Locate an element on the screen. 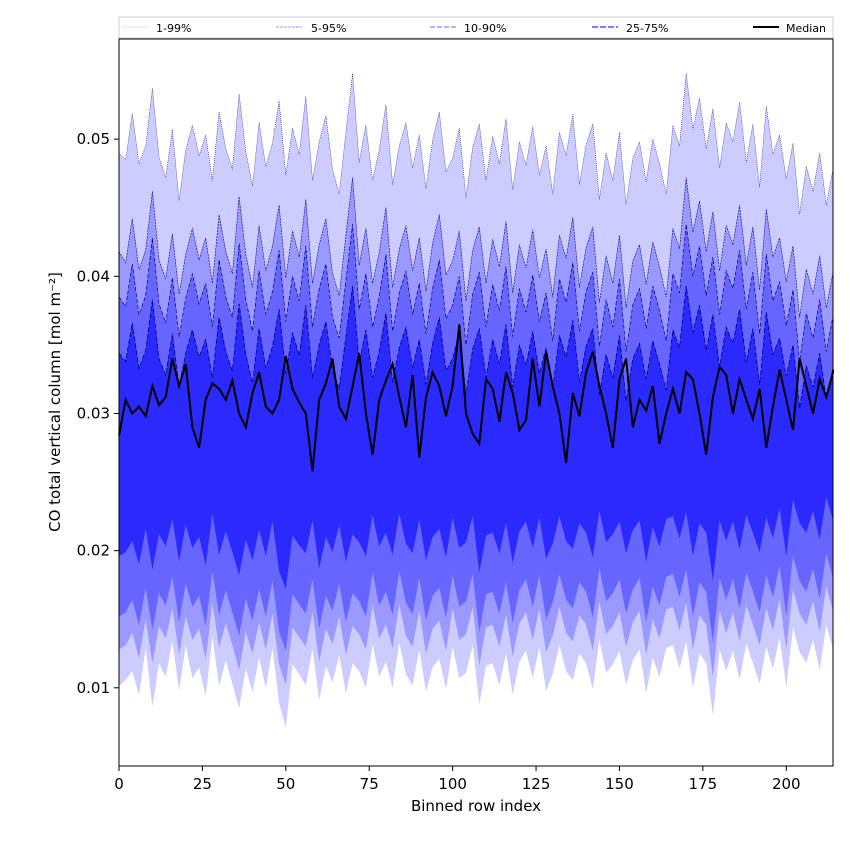  y-tick-label: 0.03 is located at coordinates (93, 413).